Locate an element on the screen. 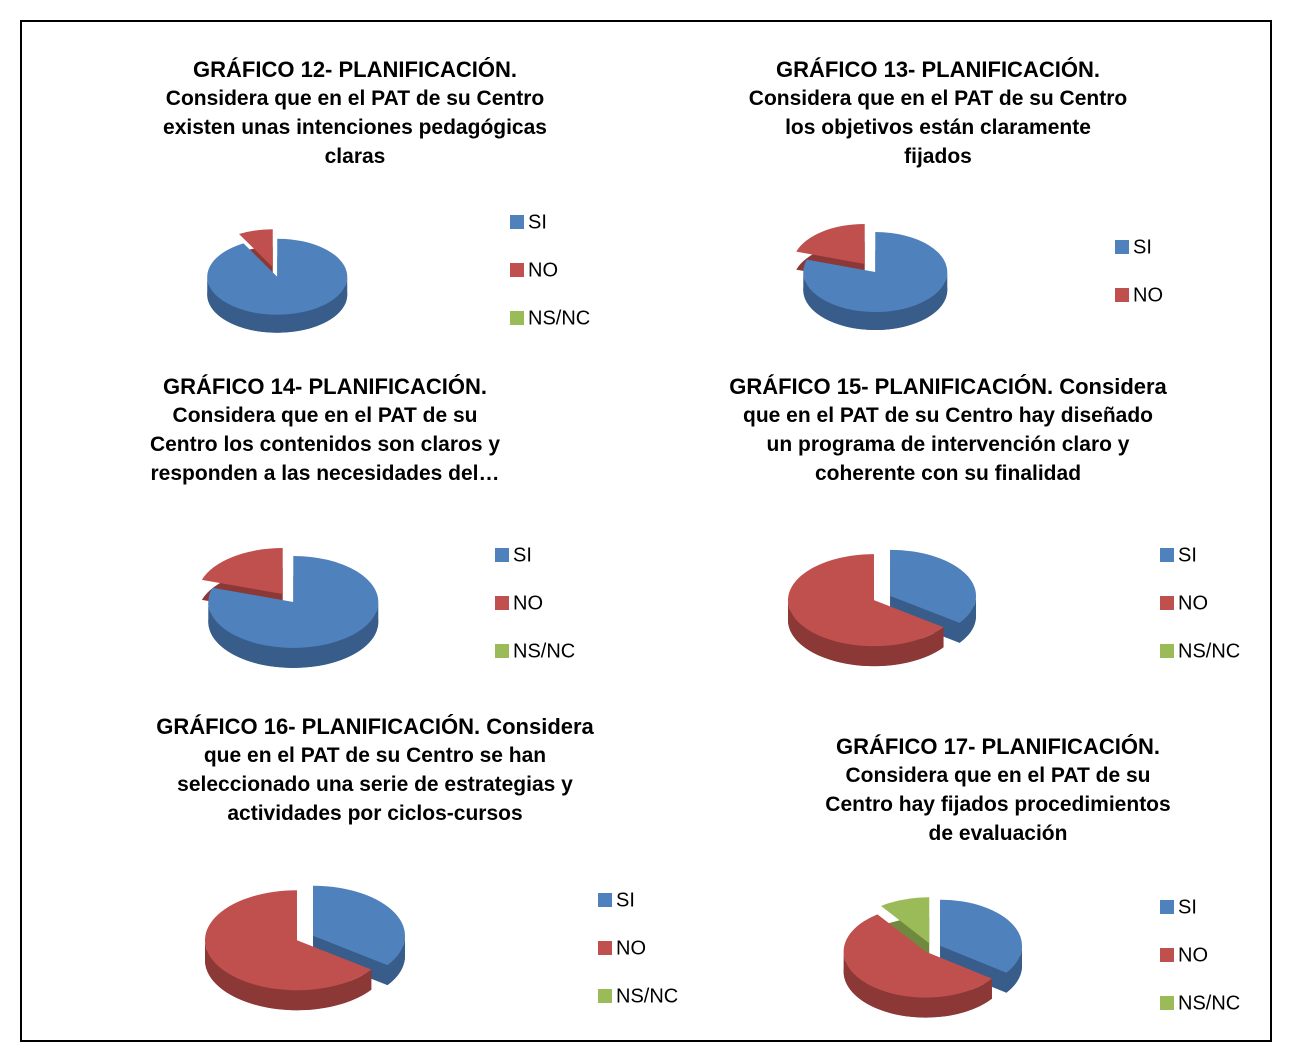 The image size is (1290, 1059). title-line: GRÁFICO 14- PLANIFICACIÓN. is located at coordinates (325, 386).